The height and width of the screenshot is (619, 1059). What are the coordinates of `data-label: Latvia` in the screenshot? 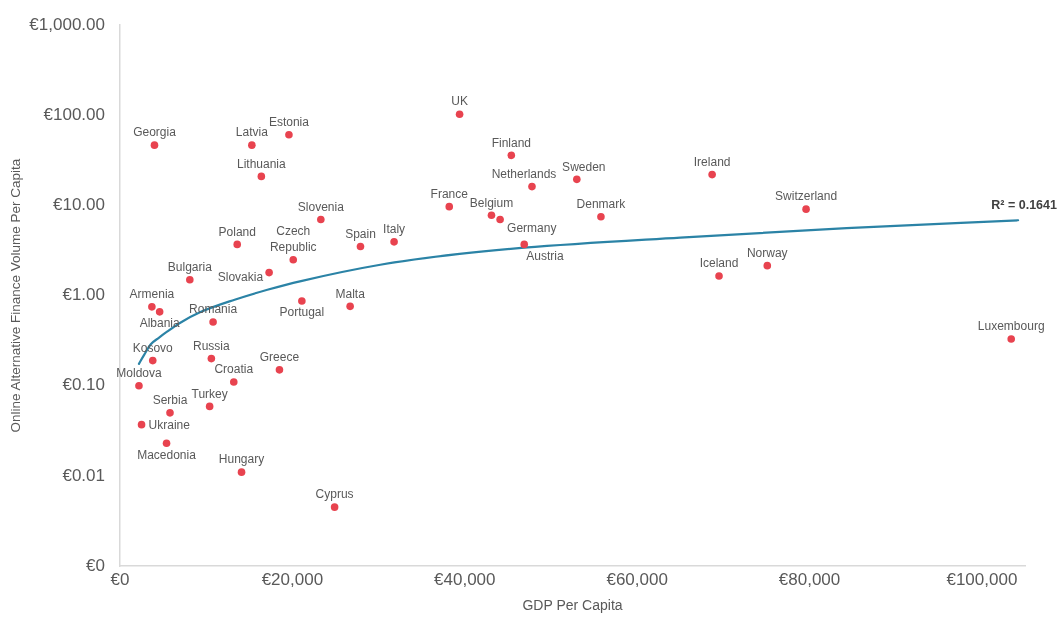 It's located at (252, 132).